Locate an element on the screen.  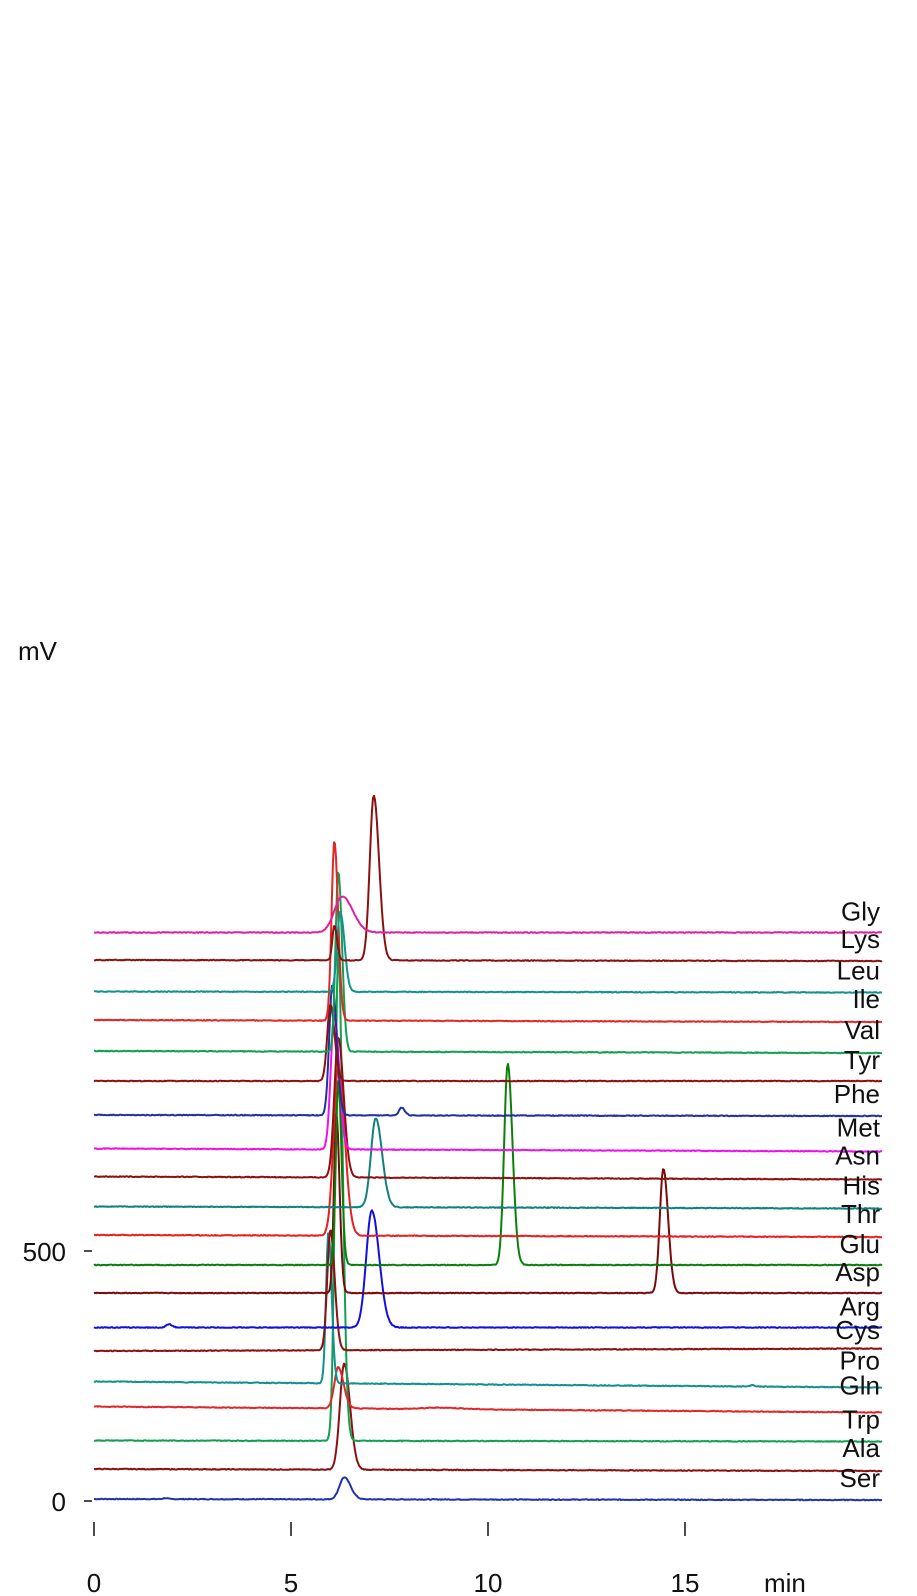
trace-val is located at coordinates (488, 963).